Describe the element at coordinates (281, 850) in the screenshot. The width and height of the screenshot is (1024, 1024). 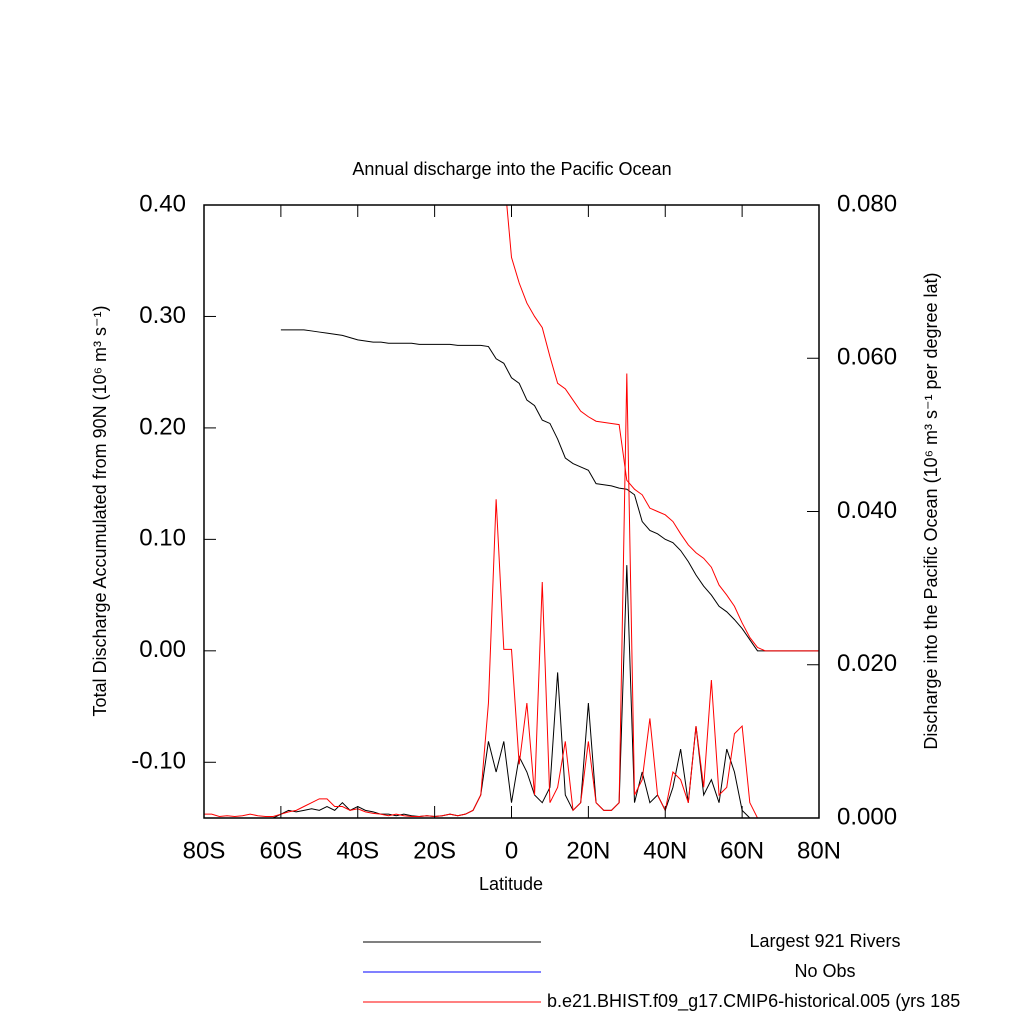
I see `x-tick-label: 60S` at that location.